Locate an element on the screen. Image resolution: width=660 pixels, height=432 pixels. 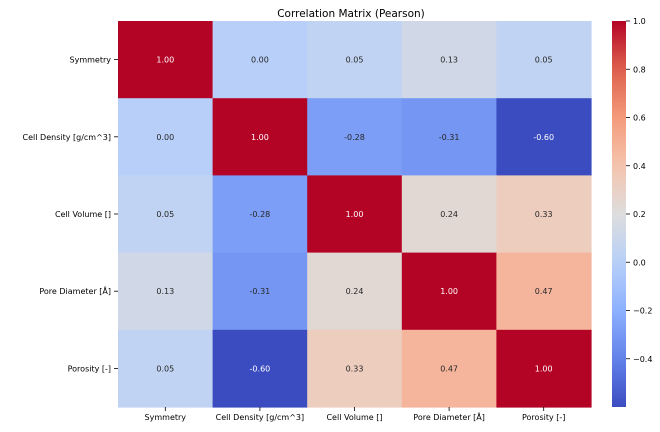
row-label-0: Symmetry is located at coordinates (91, 60).